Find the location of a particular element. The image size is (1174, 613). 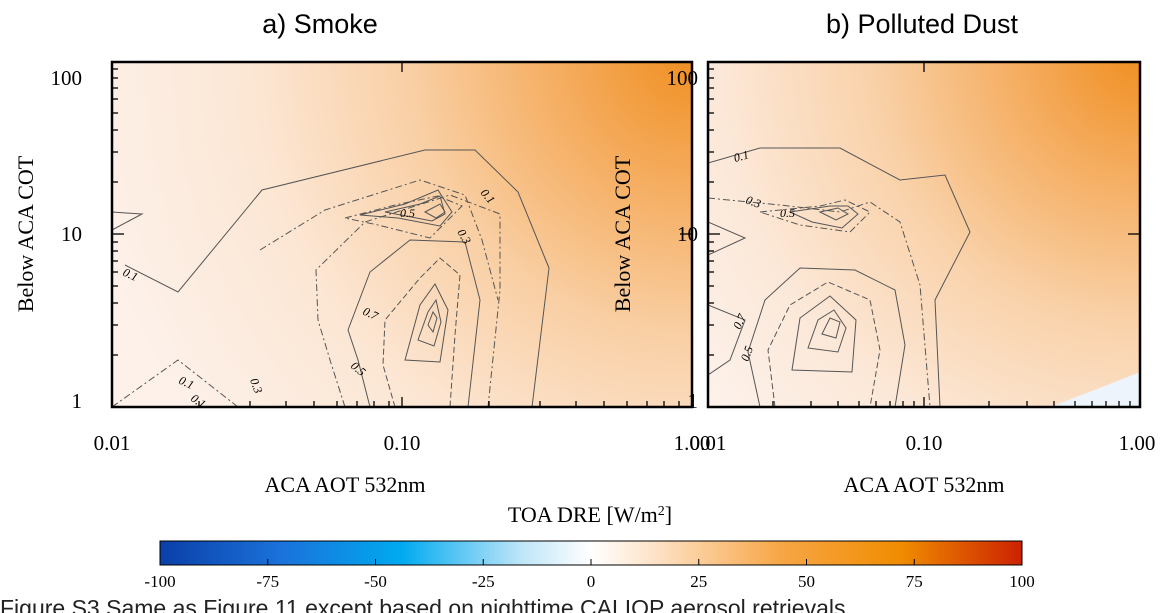

contour-labels: 0.1 0.3 0.5 0.7 0.5 is located at coordinates (762, 255).